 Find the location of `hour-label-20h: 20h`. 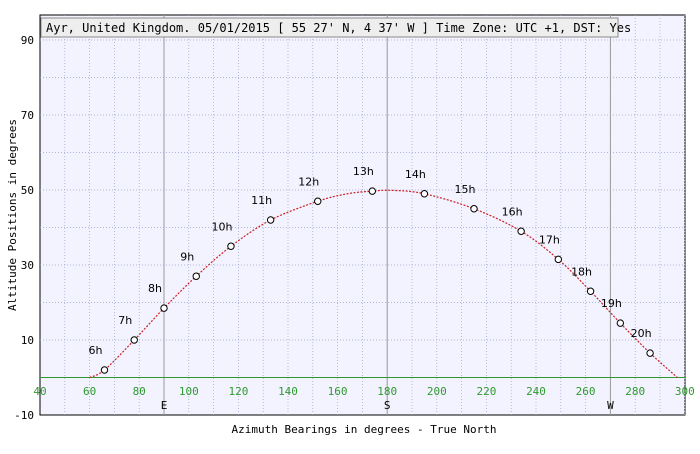

hour-label-20h: 20h is located at coordinates (641, 333).